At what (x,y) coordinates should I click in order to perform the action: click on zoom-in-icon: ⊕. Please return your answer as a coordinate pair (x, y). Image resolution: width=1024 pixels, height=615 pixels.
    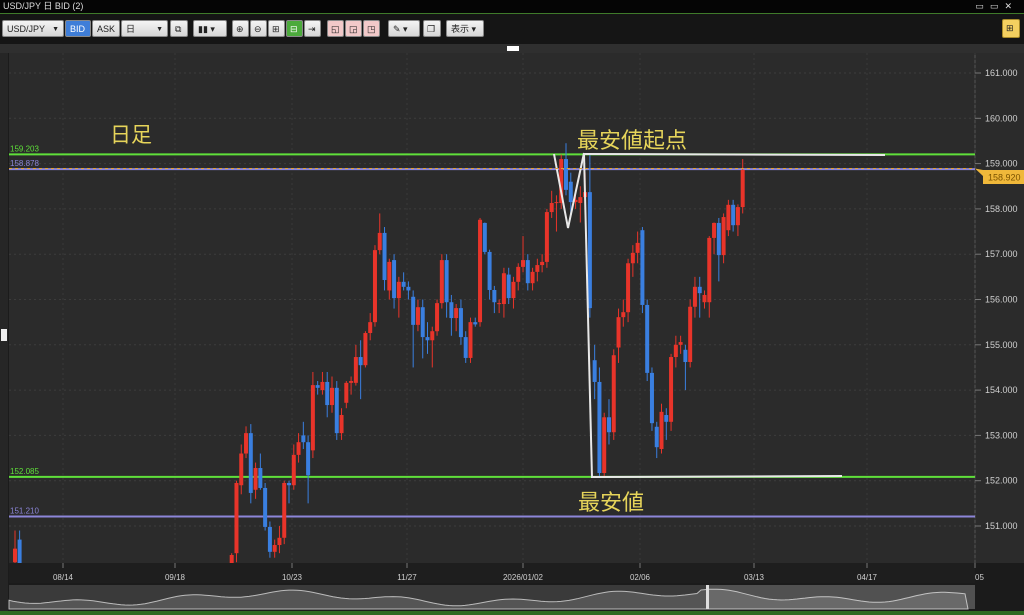
    Looking at the image, I should click on (240, 29).